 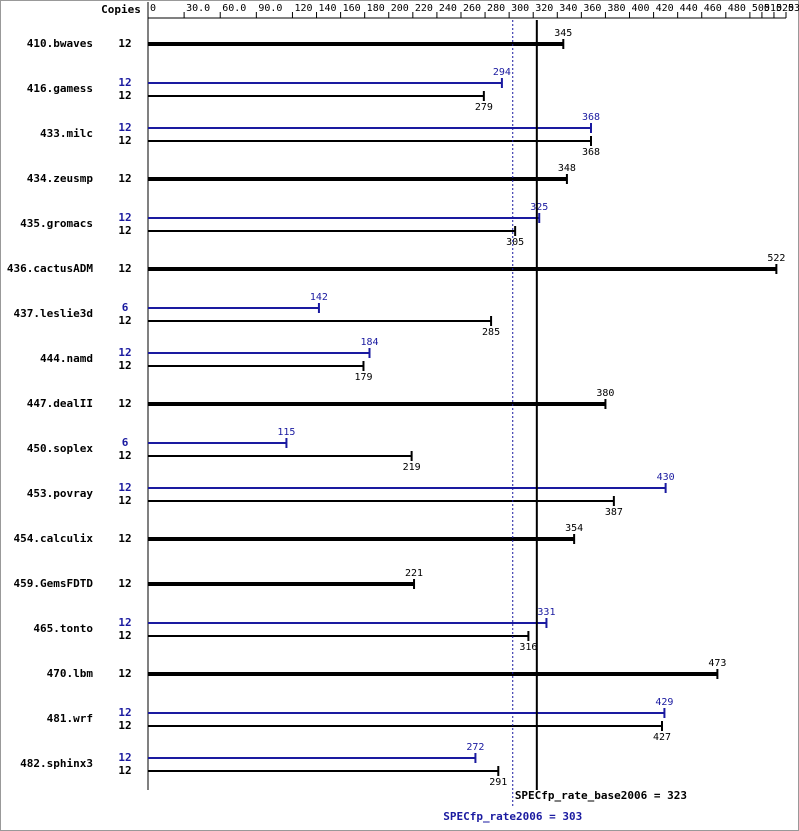 What do you see at coordinates (512, 816) in the screenshot?
I see `reference-label: SPECfp_rate2006 = 303` at bounding box center [512, 816].